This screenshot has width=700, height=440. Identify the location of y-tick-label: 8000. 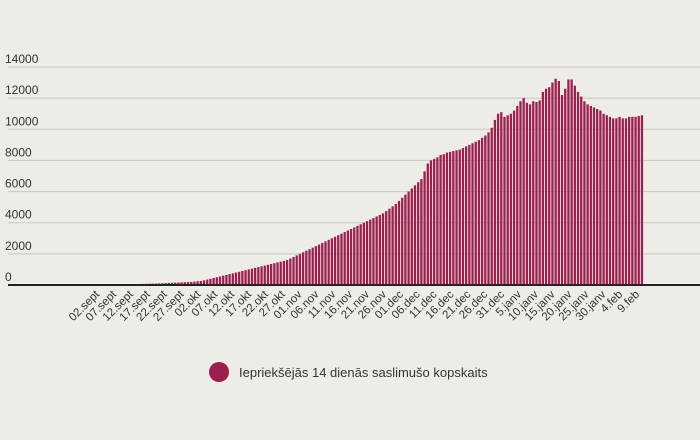
(18, 152).